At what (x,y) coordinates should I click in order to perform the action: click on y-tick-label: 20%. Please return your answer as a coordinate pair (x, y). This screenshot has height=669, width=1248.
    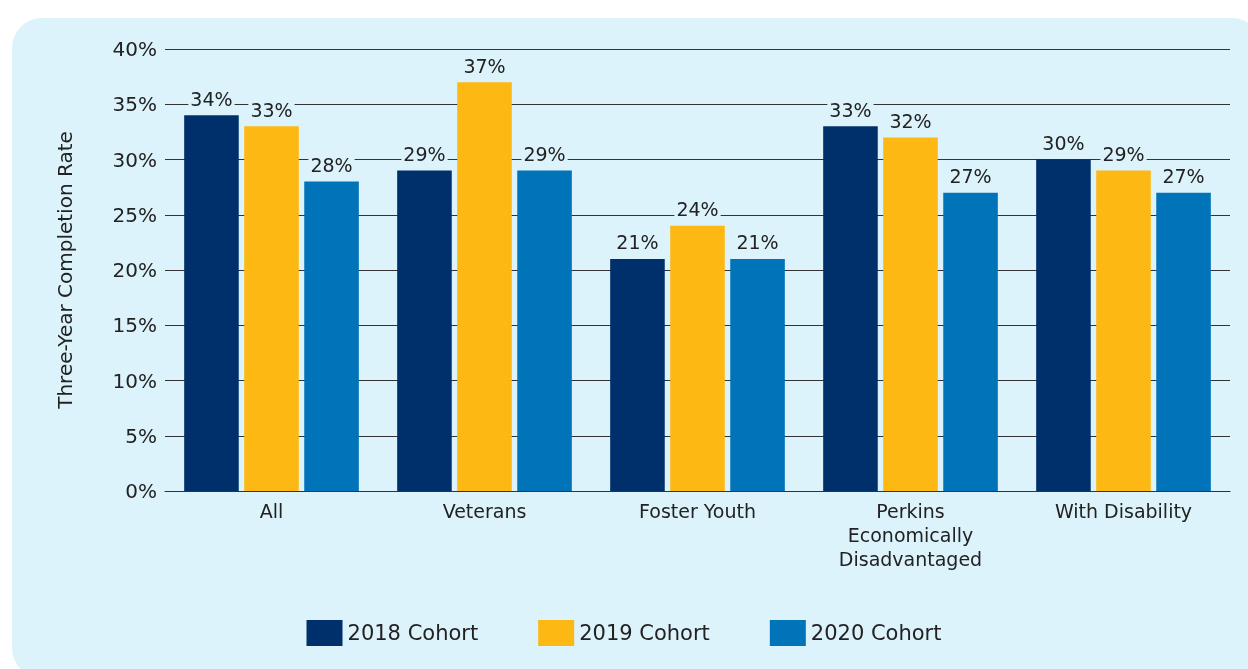
    Looking at the image, I should click on (134, 270).